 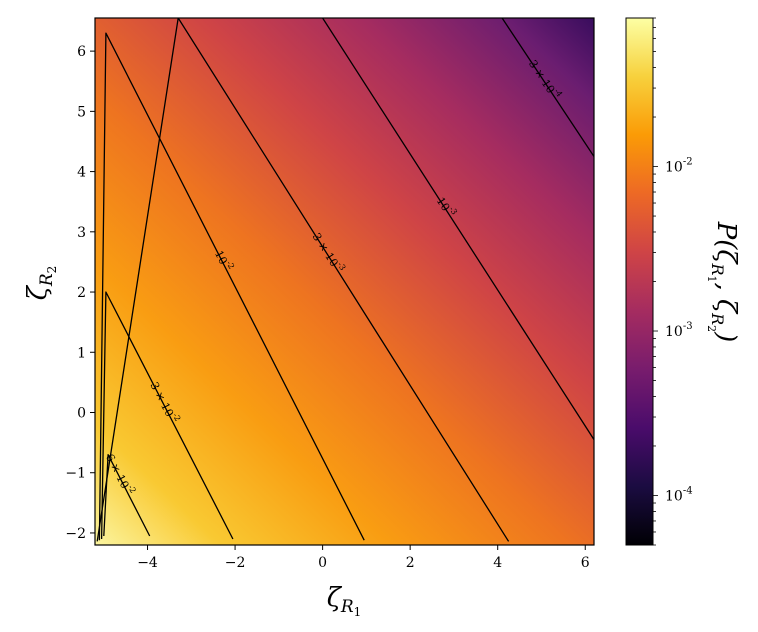 I want to click on y-tick-label: 1, so click(x=81, y=353).